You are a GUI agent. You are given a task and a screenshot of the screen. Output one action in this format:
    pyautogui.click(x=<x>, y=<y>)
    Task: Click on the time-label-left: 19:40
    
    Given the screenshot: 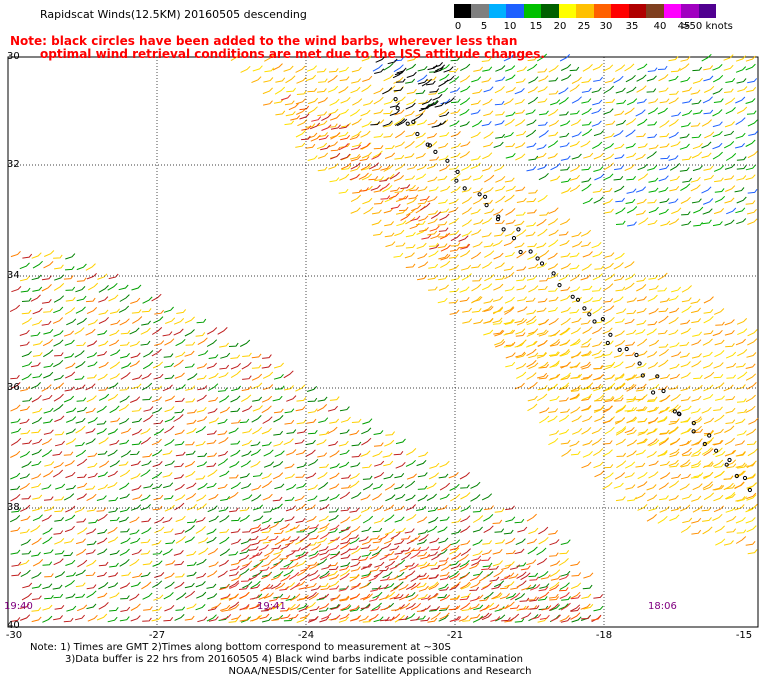 What is the action you would take?
    pyautogui.click(x=18, y=606)
    